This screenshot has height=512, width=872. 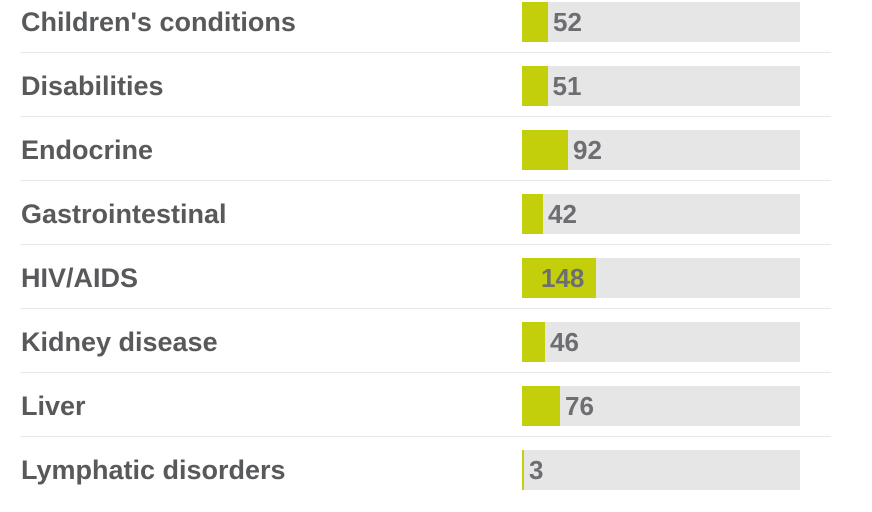 I want to click on chart-row: Lymphatic disorders 3, so click(x=436, y=480).